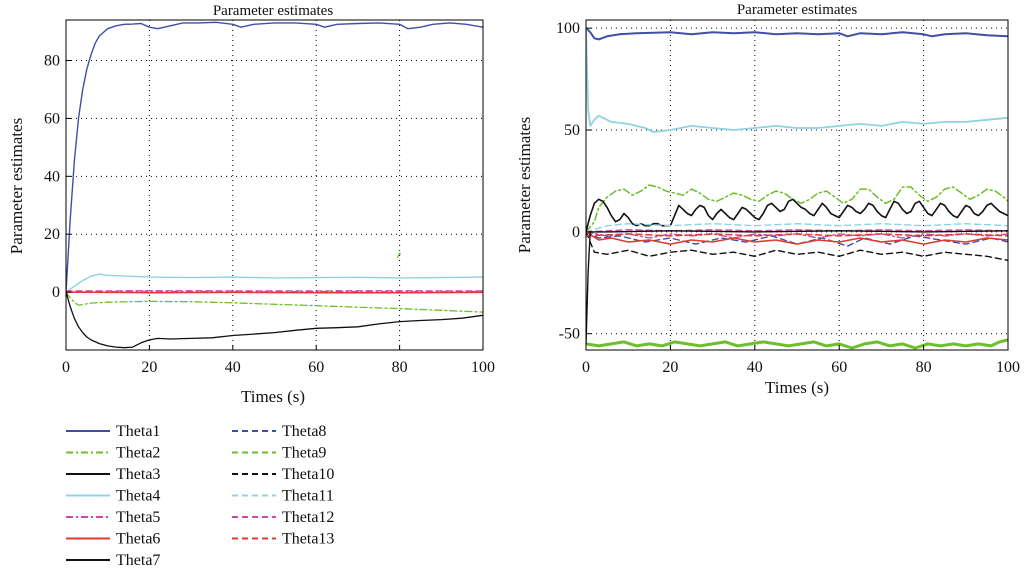 This screenshot has height=569, width=1024. Describe the element at coordinates (113, 431) in the screenshot. I see `legend-item-theta1: Theta1` at that location.